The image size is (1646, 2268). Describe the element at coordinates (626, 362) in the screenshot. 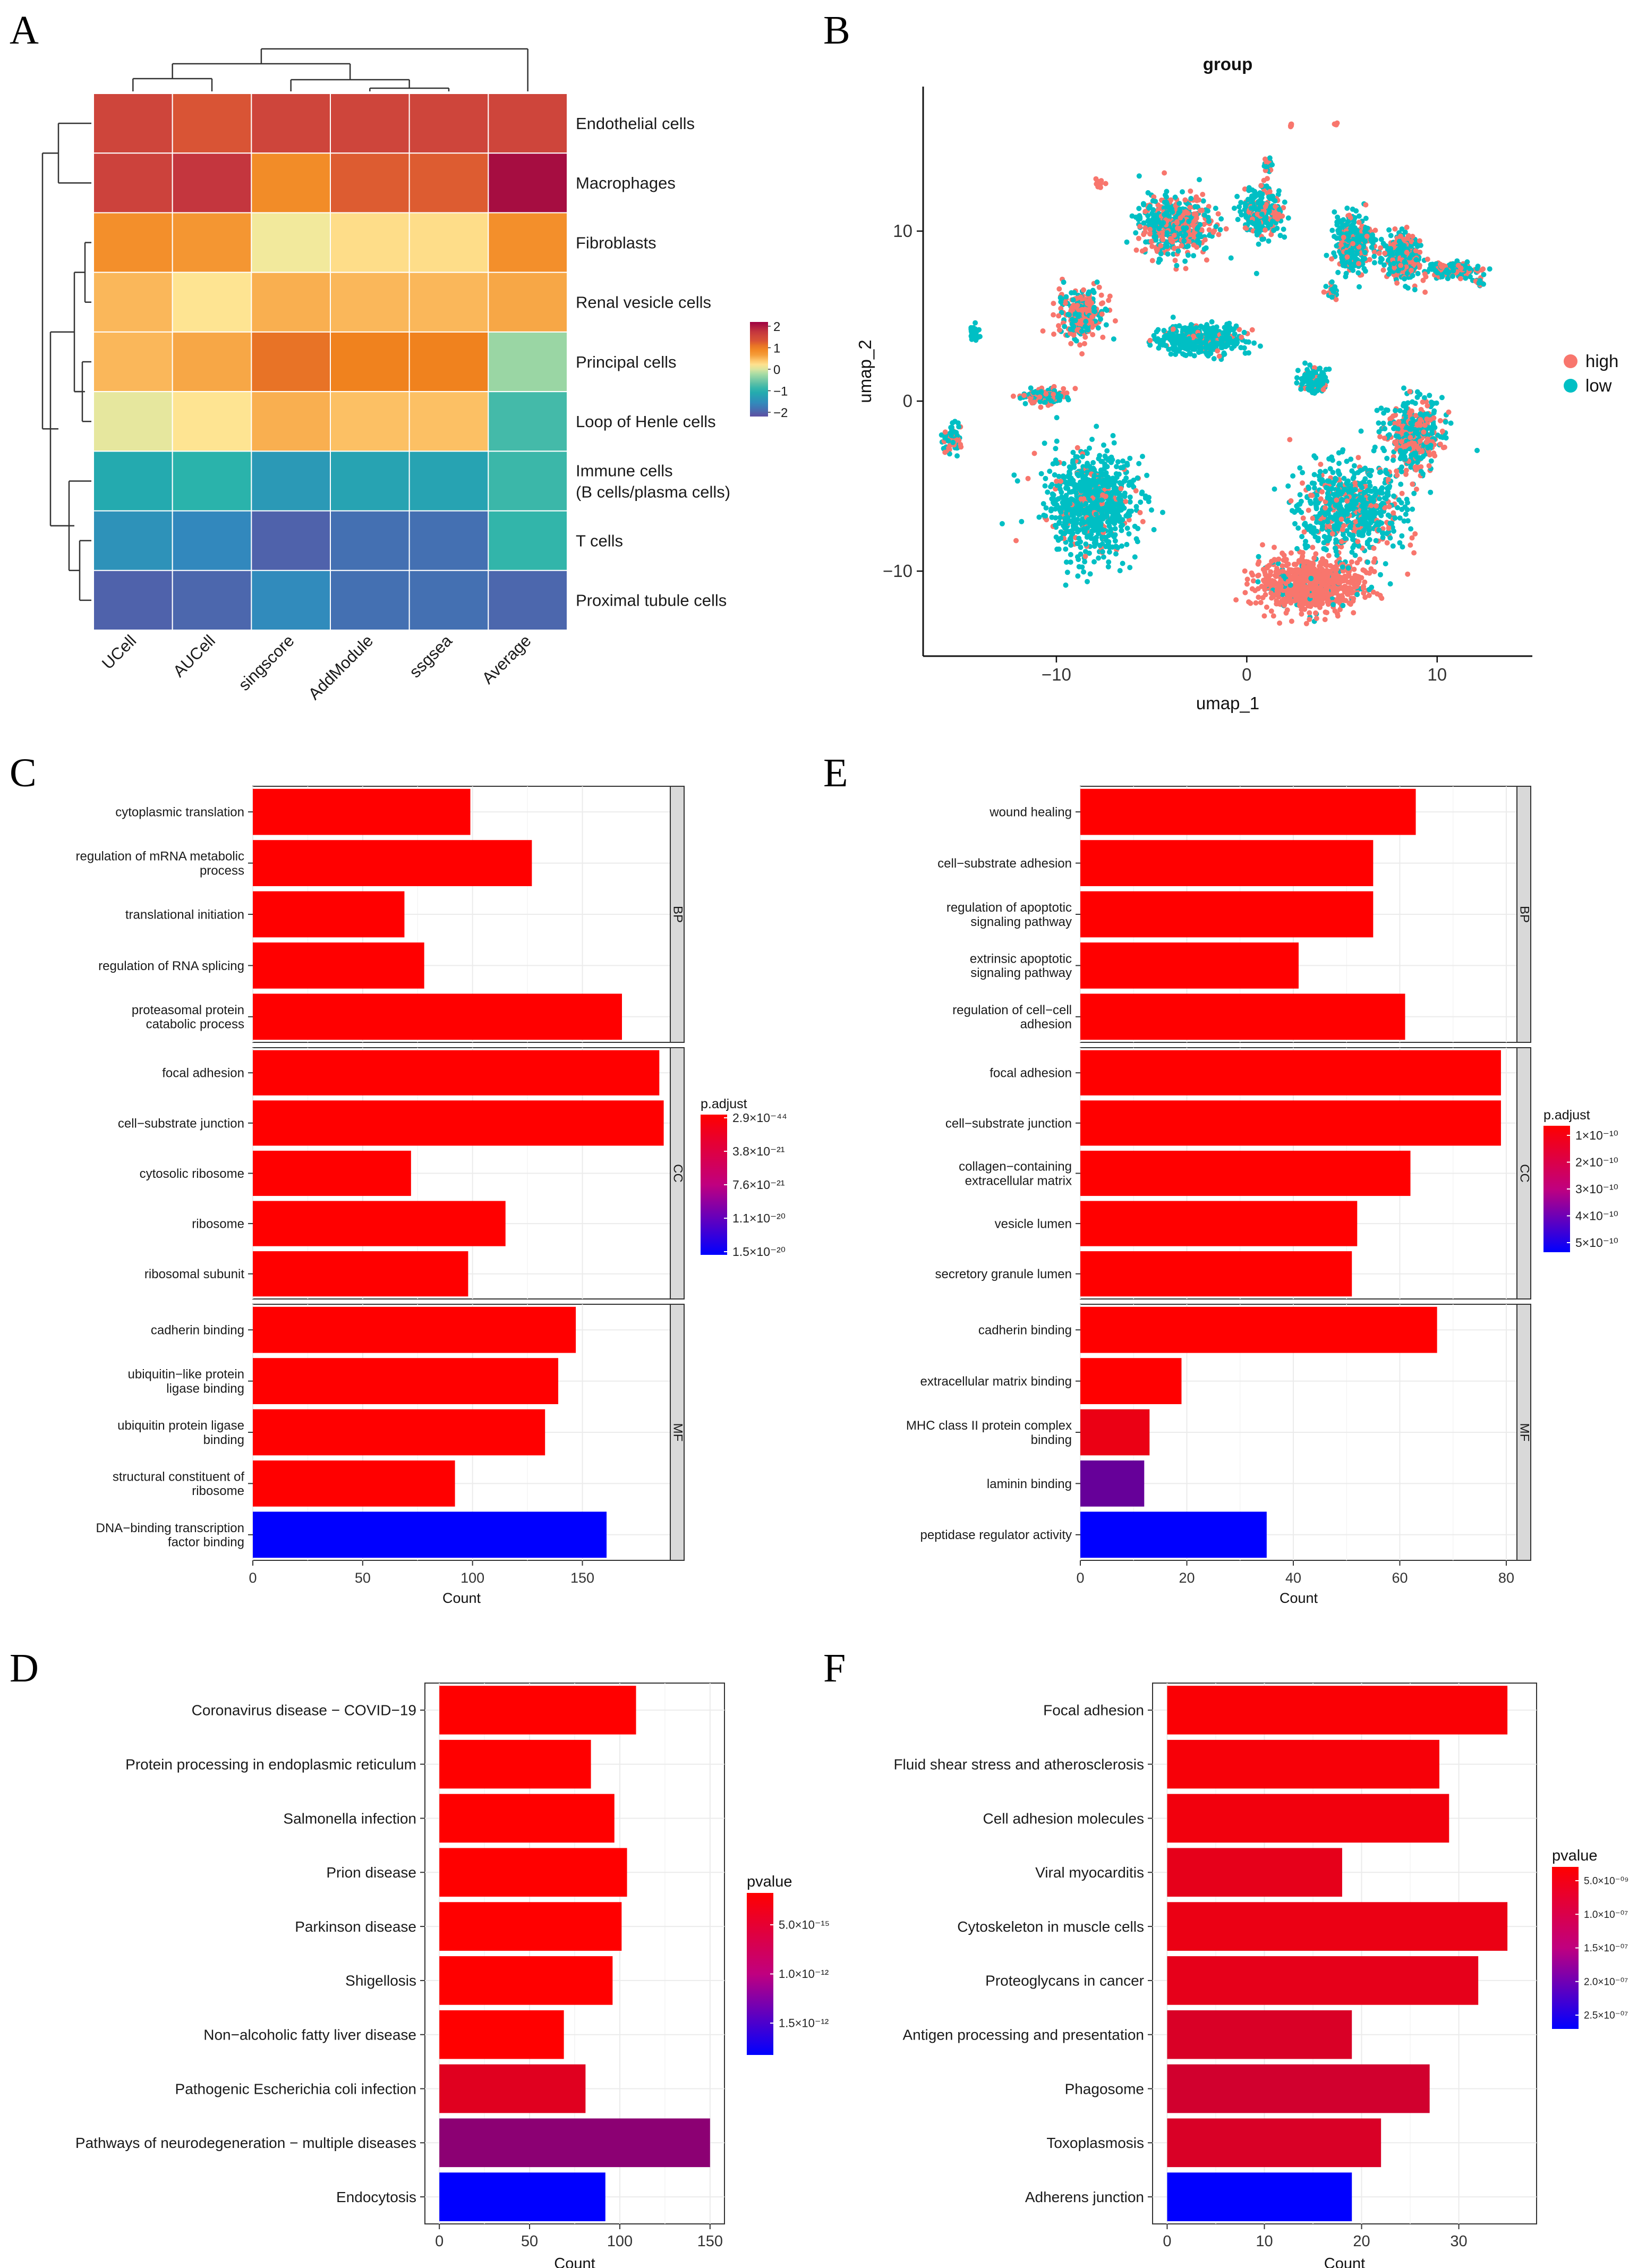

I see `heatmap-row-label: Principal cells` at that location.